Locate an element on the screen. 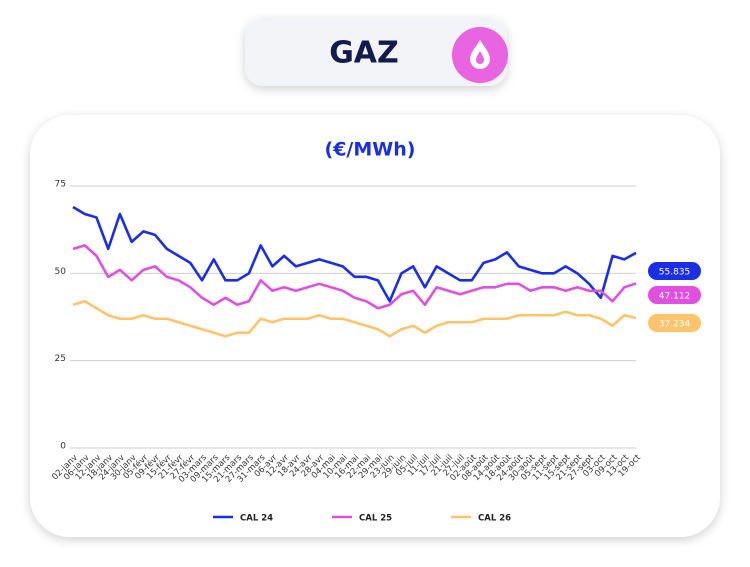  y-tick-label: 75 is located at coordinates (60, 185).